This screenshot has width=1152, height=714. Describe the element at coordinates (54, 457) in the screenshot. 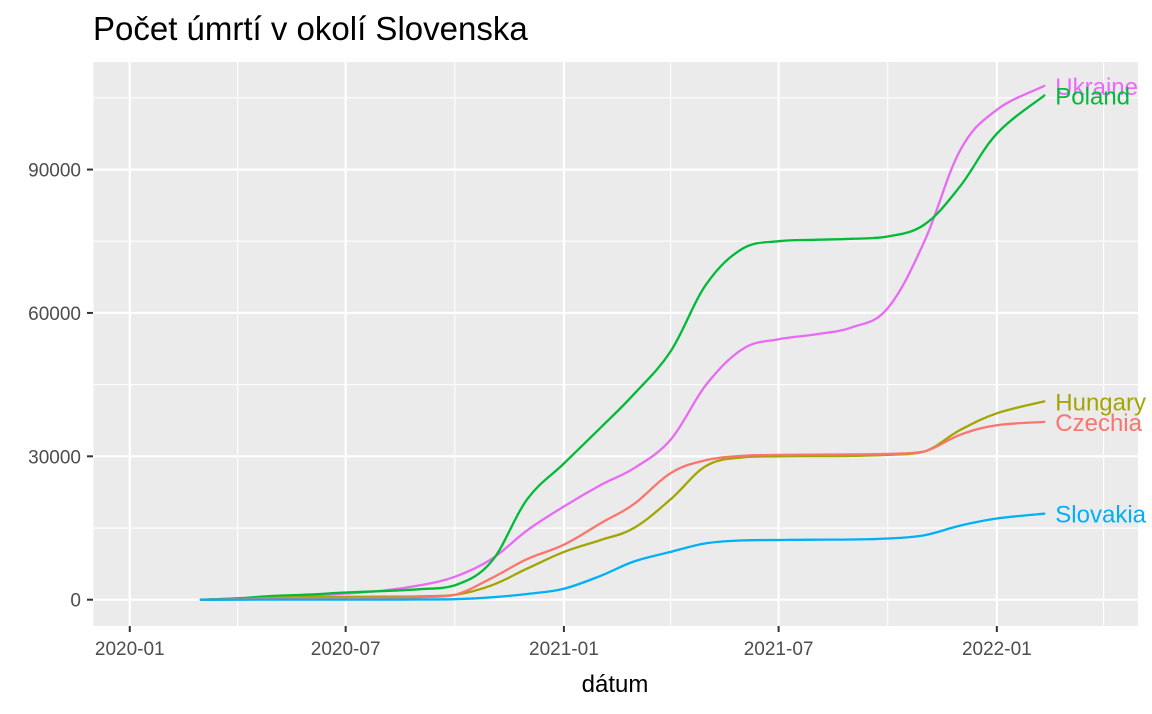

I see `y-tick-label: 30000` at that location.